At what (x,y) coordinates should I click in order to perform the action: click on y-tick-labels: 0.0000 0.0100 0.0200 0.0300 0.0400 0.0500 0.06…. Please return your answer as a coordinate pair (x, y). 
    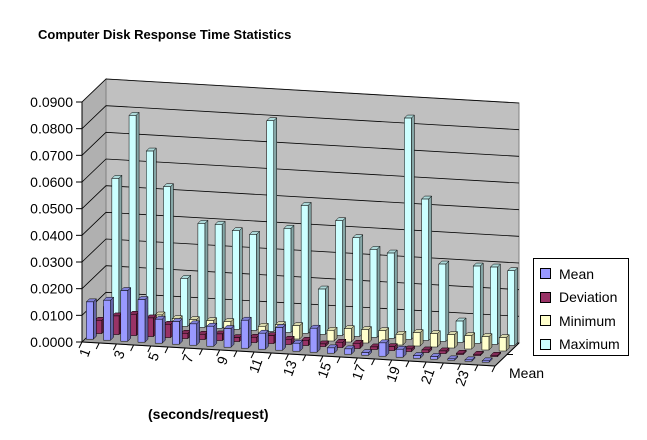
    Looking at the image, I should click on (51, 222).